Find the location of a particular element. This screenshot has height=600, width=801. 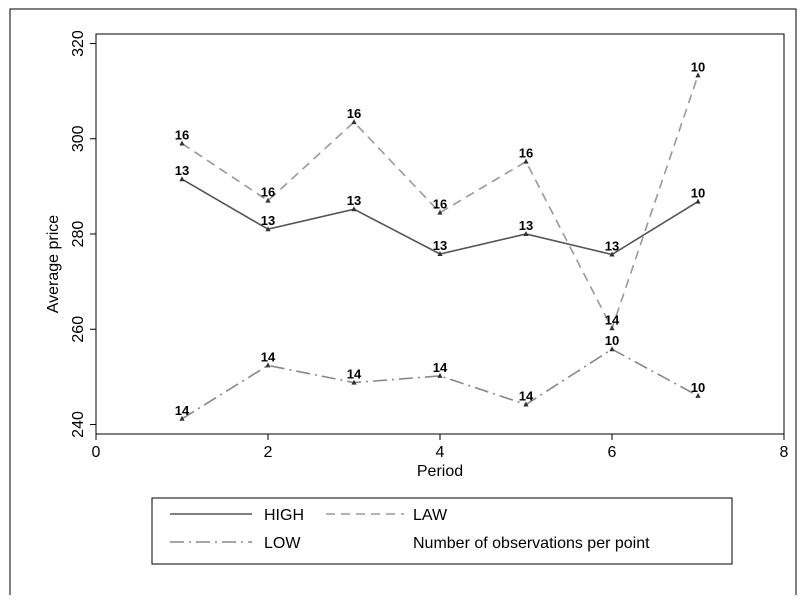

x-tick-label: 8 is located at coordinates (784, 452).